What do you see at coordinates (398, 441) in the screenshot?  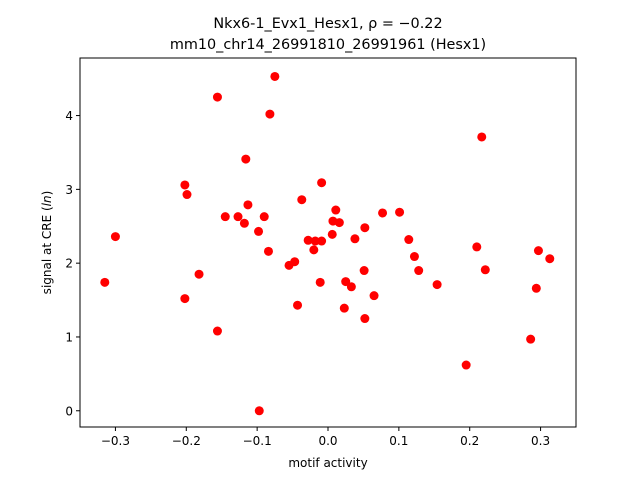 I see `x-tick-label: 0.1` at bounding box center [398, 441].